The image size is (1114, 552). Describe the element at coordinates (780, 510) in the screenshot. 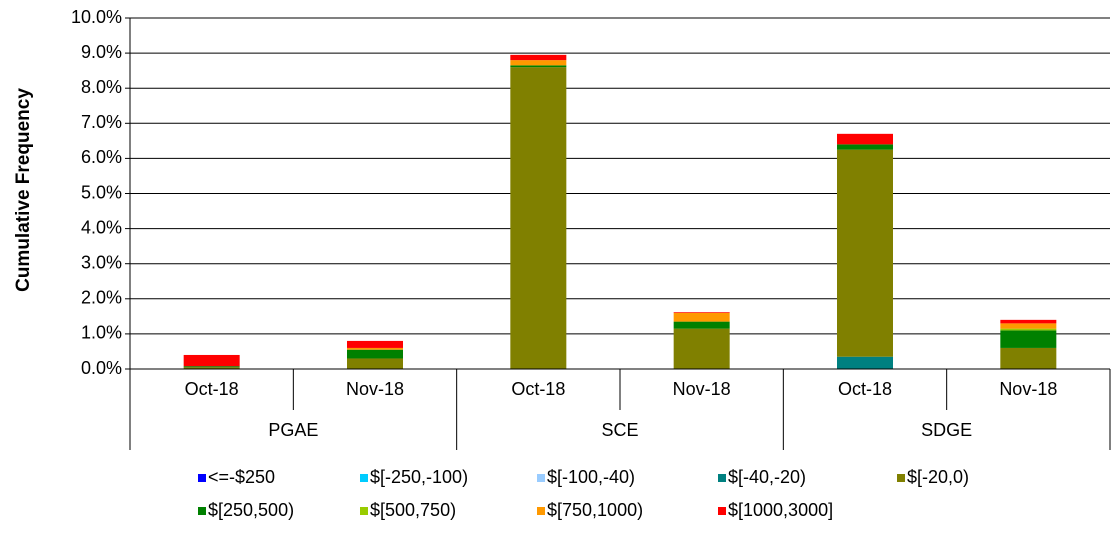

I see `legend-label: $[1000,3000]` at that location.